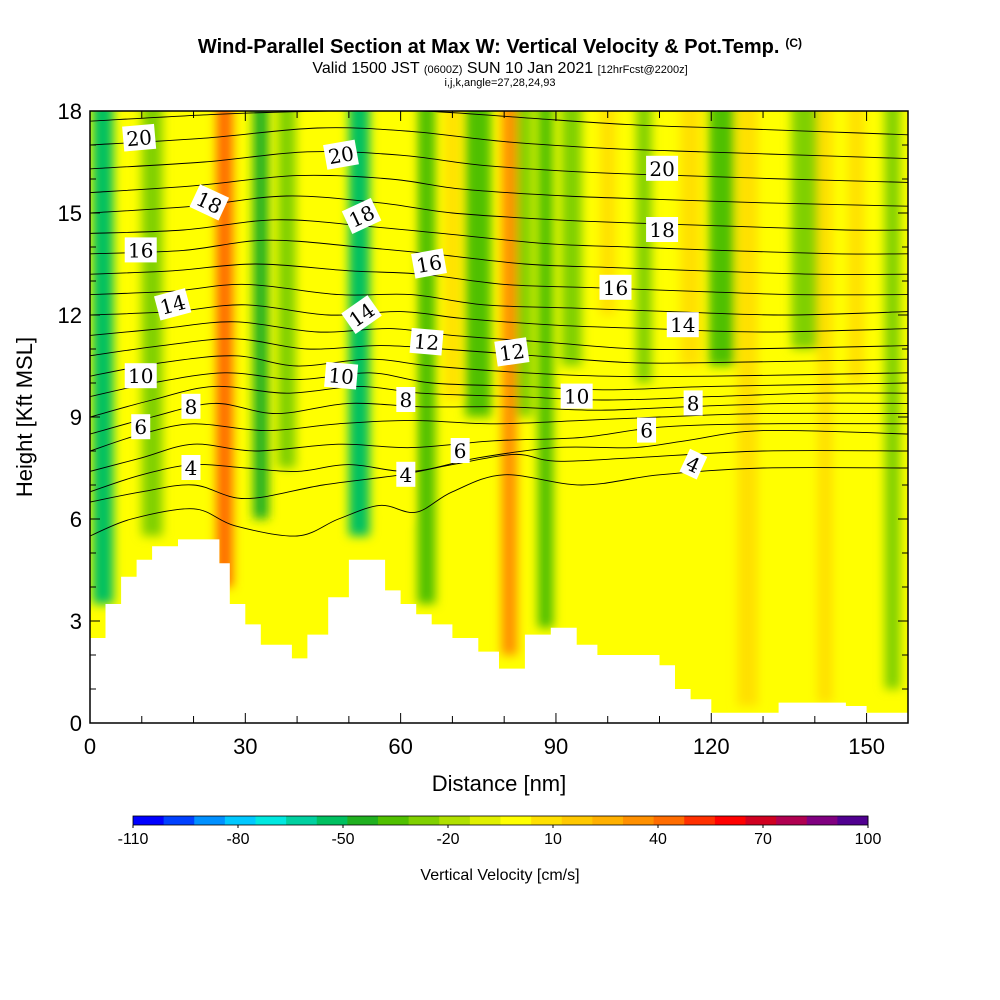 The width and height of the screenshot is (1000, 1000). Describe the element at coordinates (556, 746) in the screenshot. I see `x-tick-label: 90` at that location.